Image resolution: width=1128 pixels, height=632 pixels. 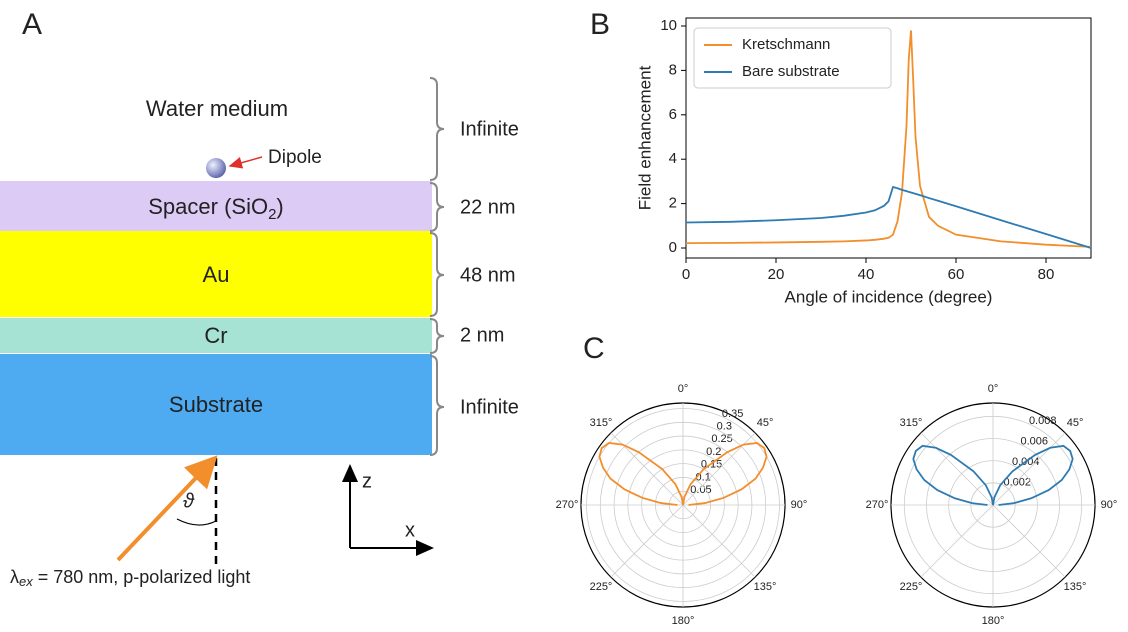 I want to click on y-tick-label: 10, so click(x=668, y=25).